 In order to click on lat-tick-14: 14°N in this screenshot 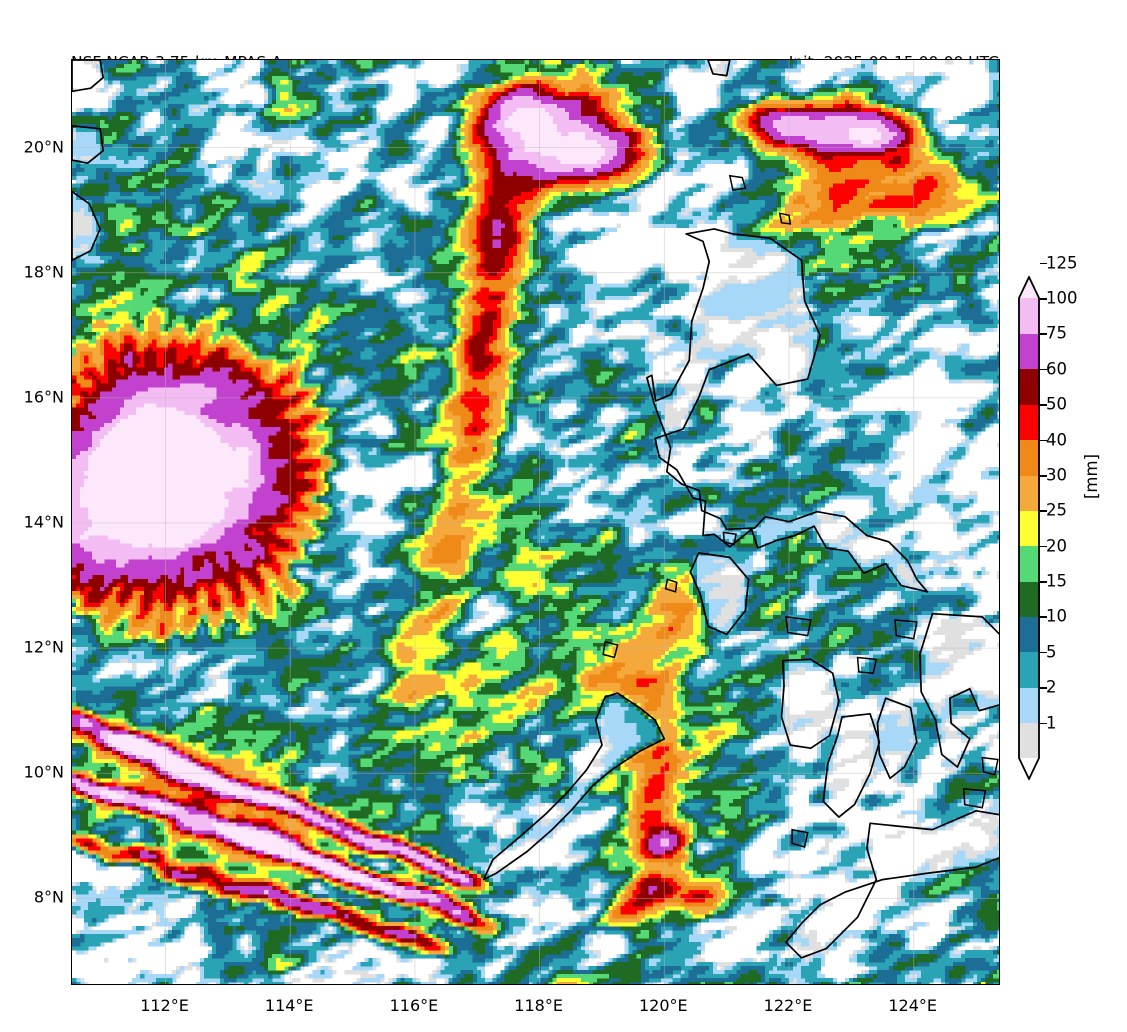, I will do `click(43, 522)`.